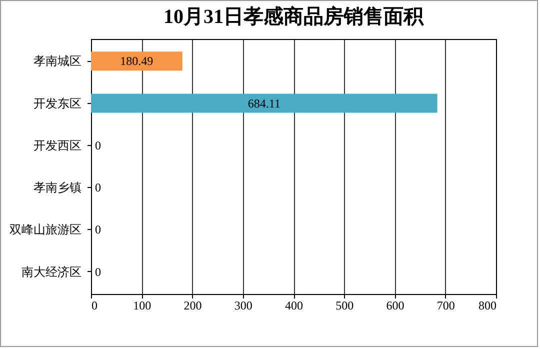 The height and width of the screenshot is (349, 540). Describe the element at coordinates (487, 305) in the screenshot. I see `x-tick-label: 800` at that location.